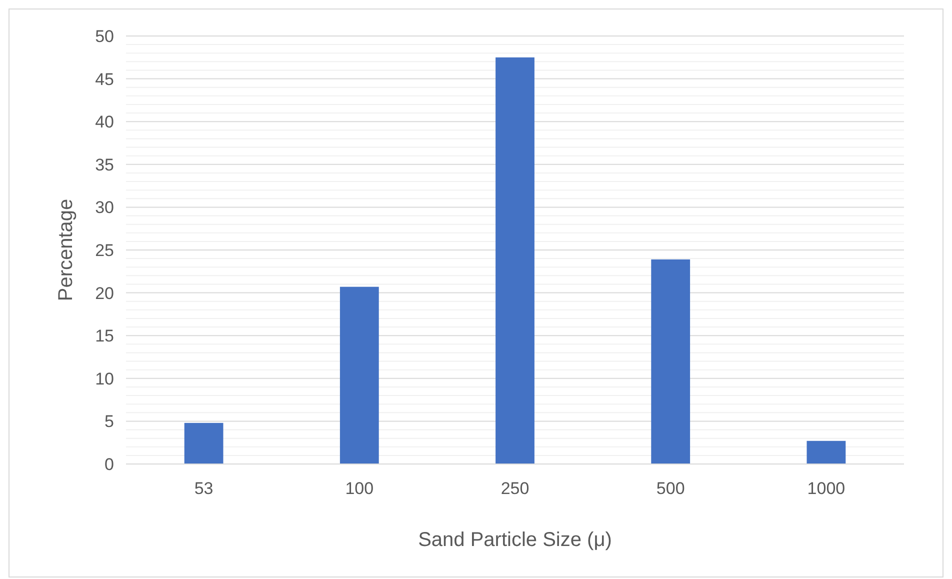  I want to click on x-tick-label: 250, so click(515, 488).